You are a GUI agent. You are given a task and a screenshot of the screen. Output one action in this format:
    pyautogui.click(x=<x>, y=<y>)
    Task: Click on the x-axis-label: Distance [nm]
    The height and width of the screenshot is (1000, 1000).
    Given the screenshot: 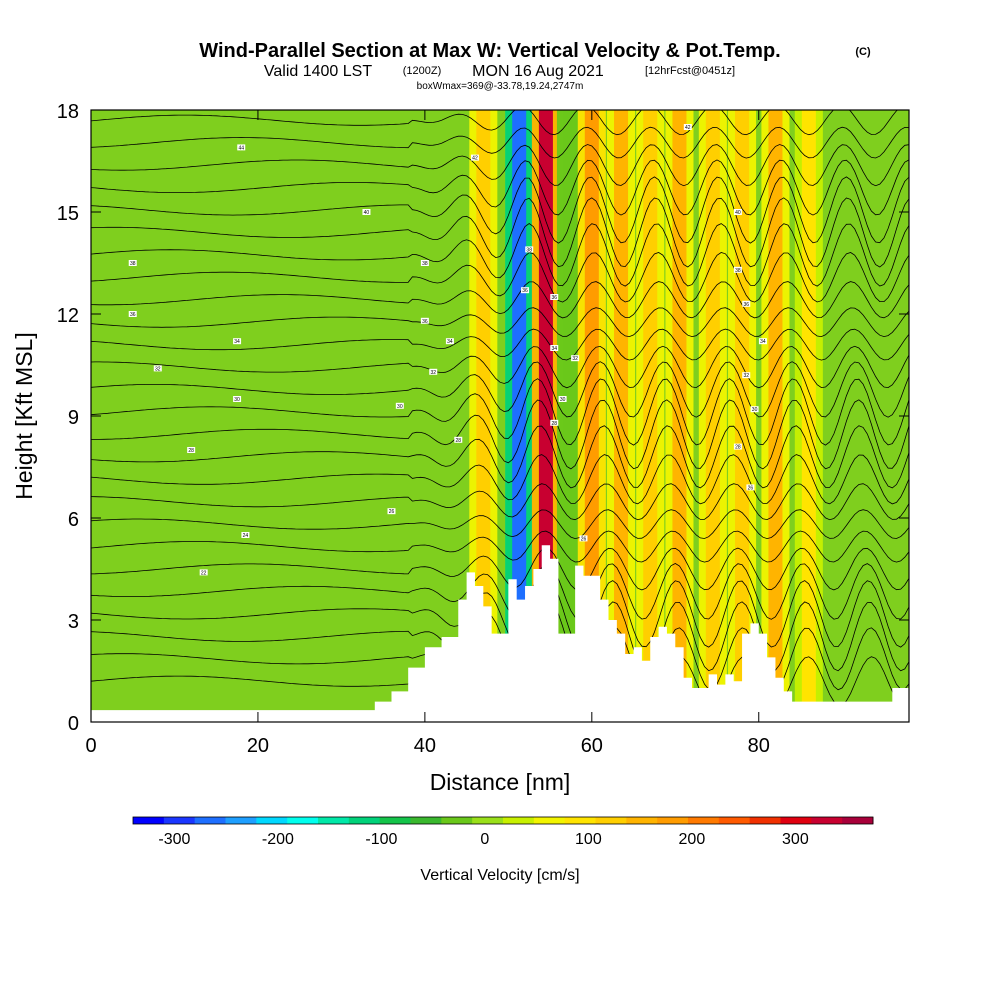 What is the action you would take?
    pyautogui.click(x=500, y=782)
    